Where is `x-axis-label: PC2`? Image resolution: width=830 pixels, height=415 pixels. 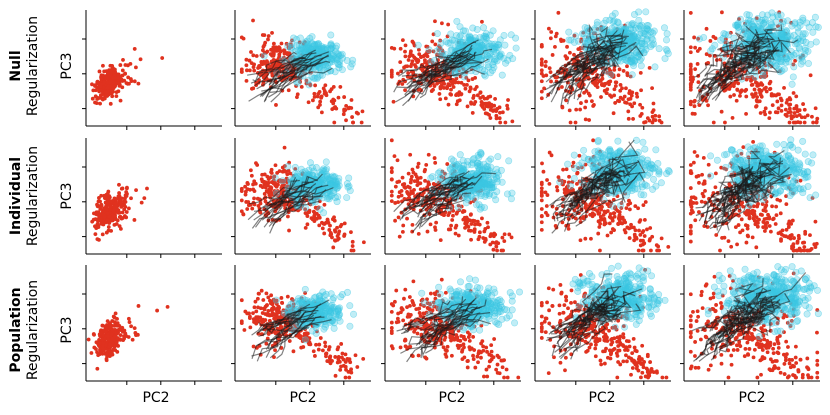 x-axis-label: PC2 is located at coordinates (155, 398).